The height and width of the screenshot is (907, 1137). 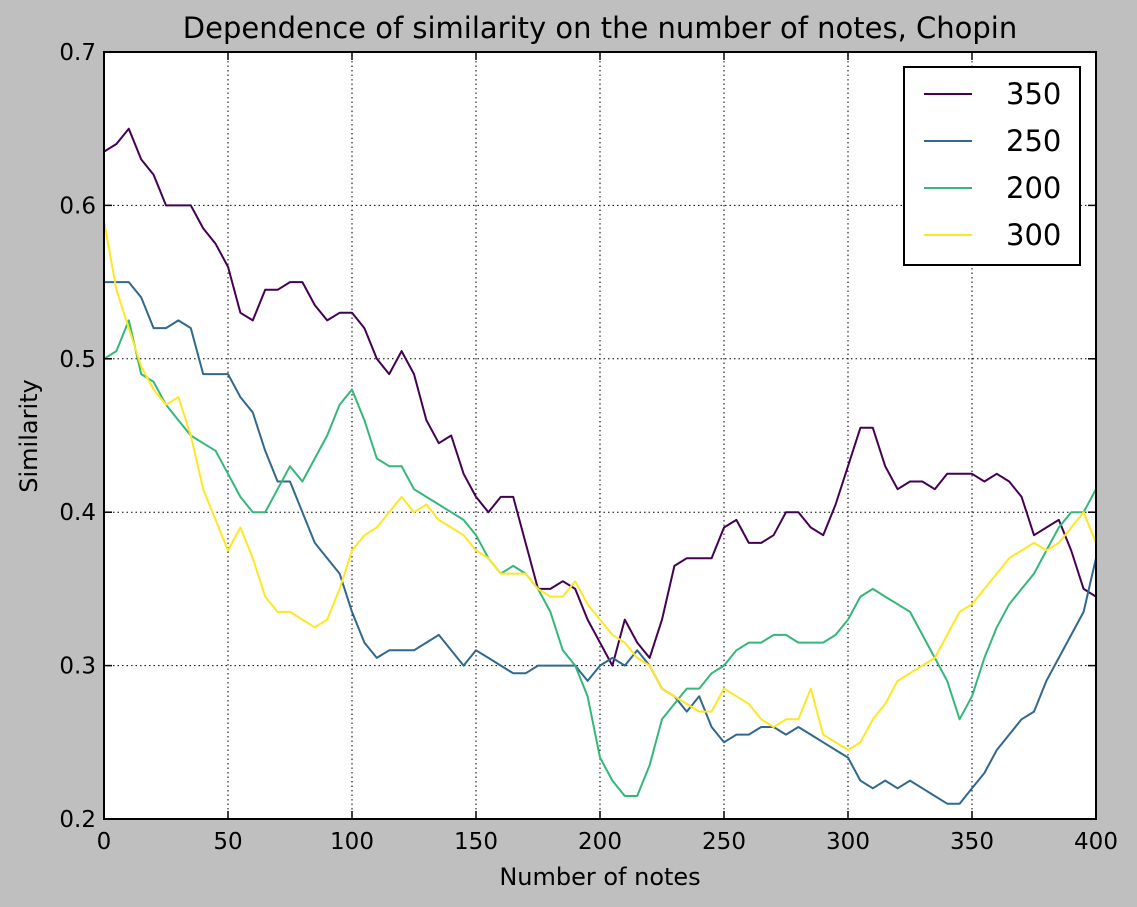 I want to click on legend-box, so click(x=992, y=166).